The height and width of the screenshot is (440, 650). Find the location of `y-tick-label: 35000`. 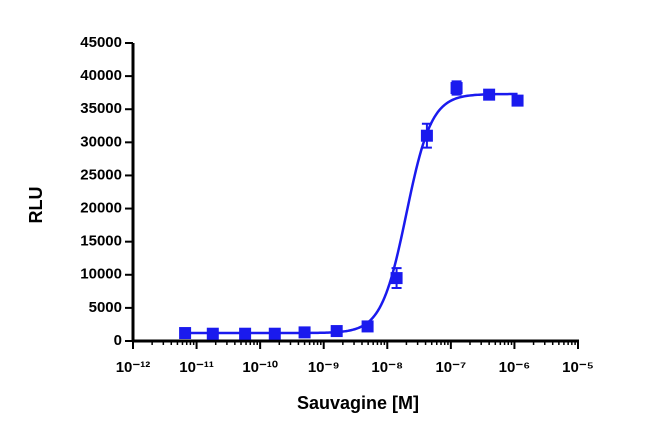

y-tick-label: 35000 is located at coordinates (101, 108).